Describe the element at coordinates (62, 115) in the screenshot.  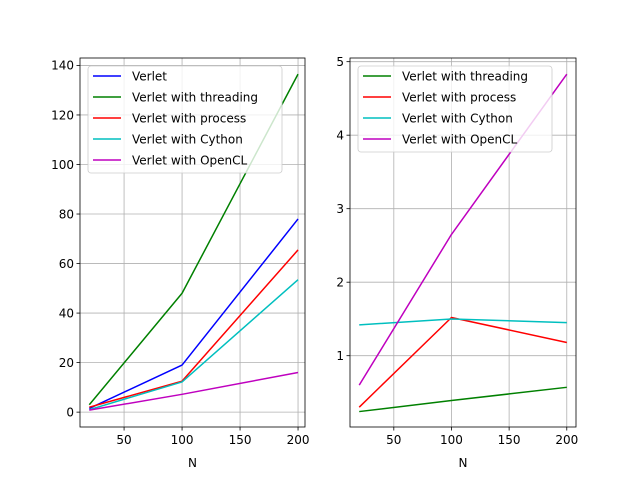
I see `y-tick-label: 120` at that location.